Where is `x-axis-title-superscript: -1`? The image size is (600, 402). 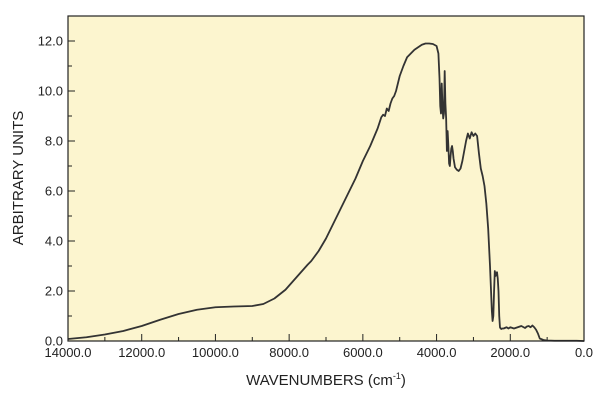
x-axis-title-superscript: -1 is located at coordinates (397, 376).